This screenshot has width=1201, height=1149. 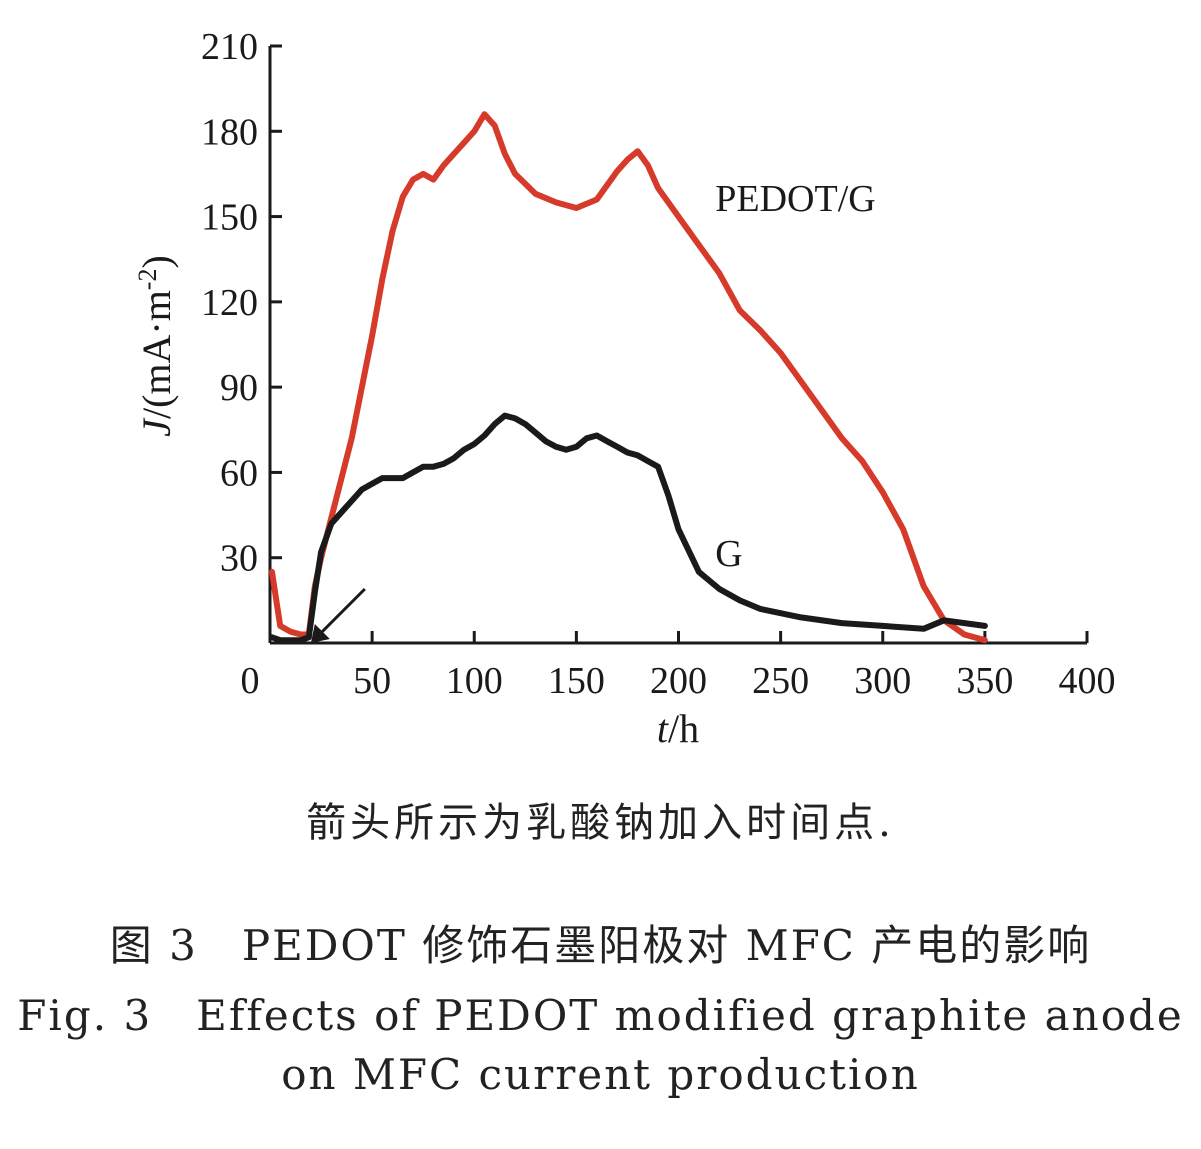 What do you see at coordinates (576, 681) in the screenshot?
I see `x-tick-label: 150` at bounding box center [576, 681].